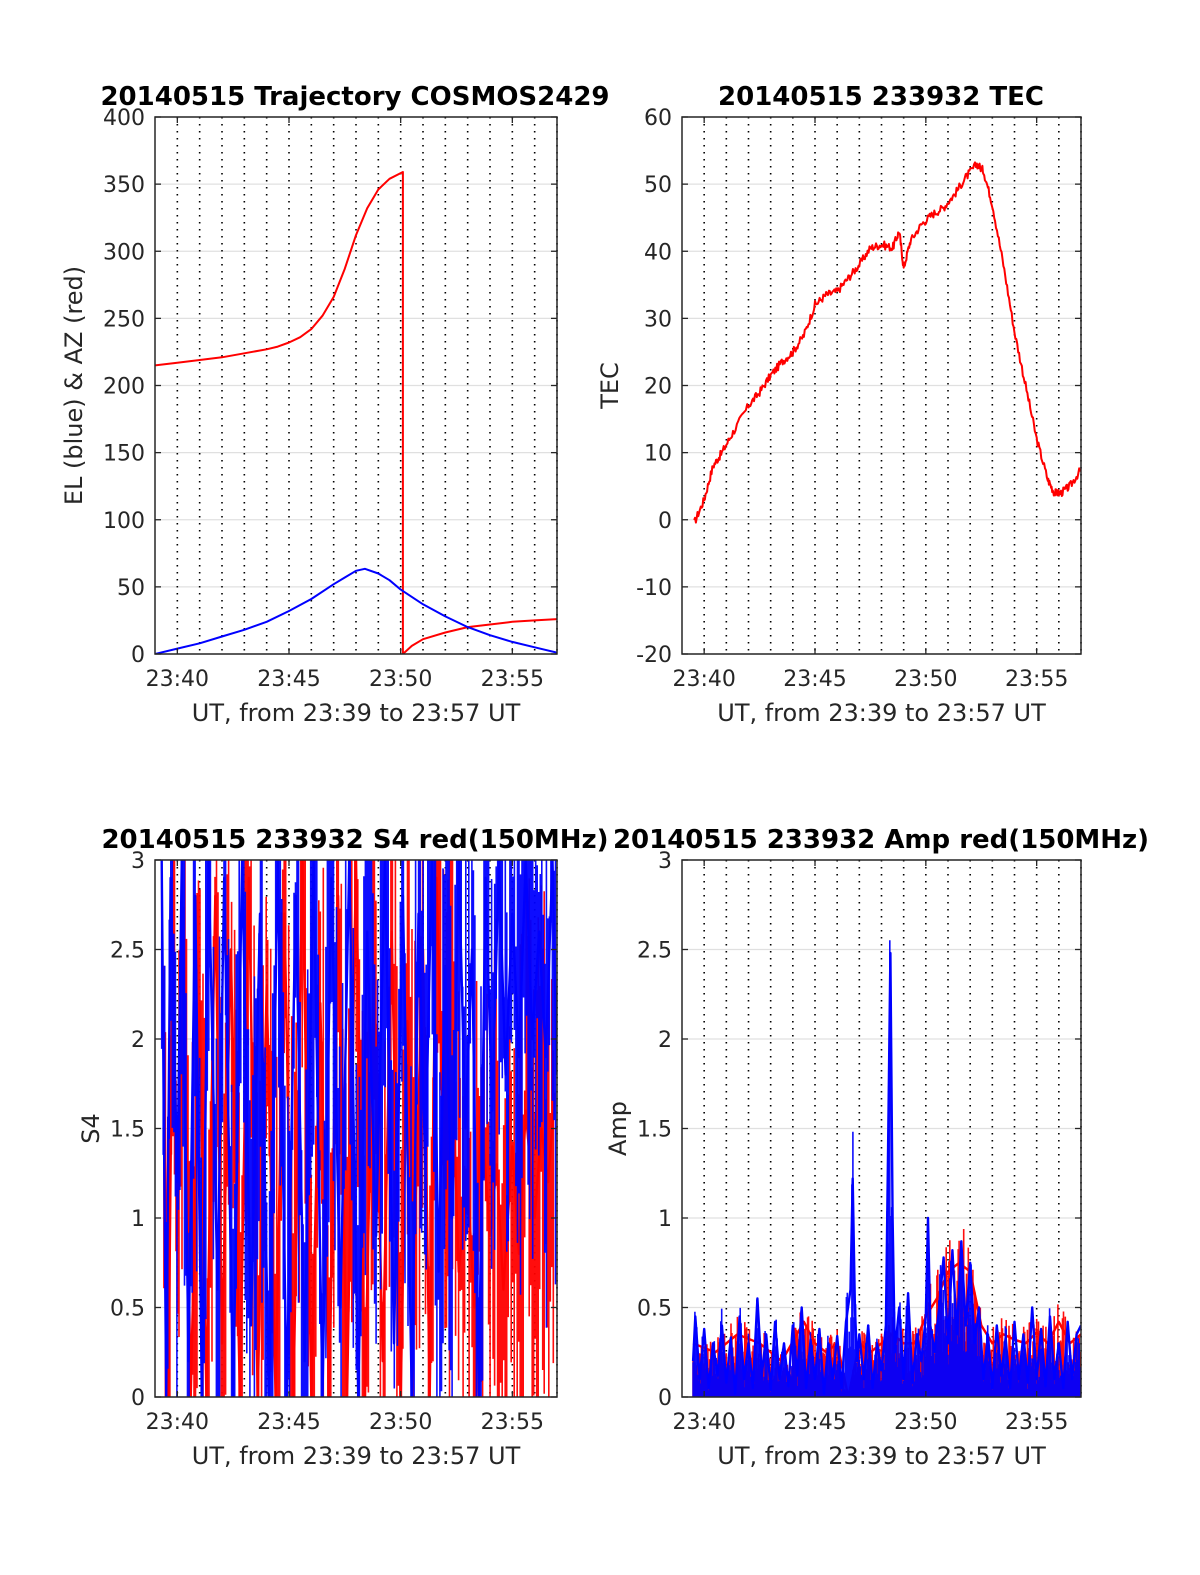  What do you see at coordinates (610, 386) in the screenshot?
I see `y-axis-label: TEC` at bounding box center [610, 386].